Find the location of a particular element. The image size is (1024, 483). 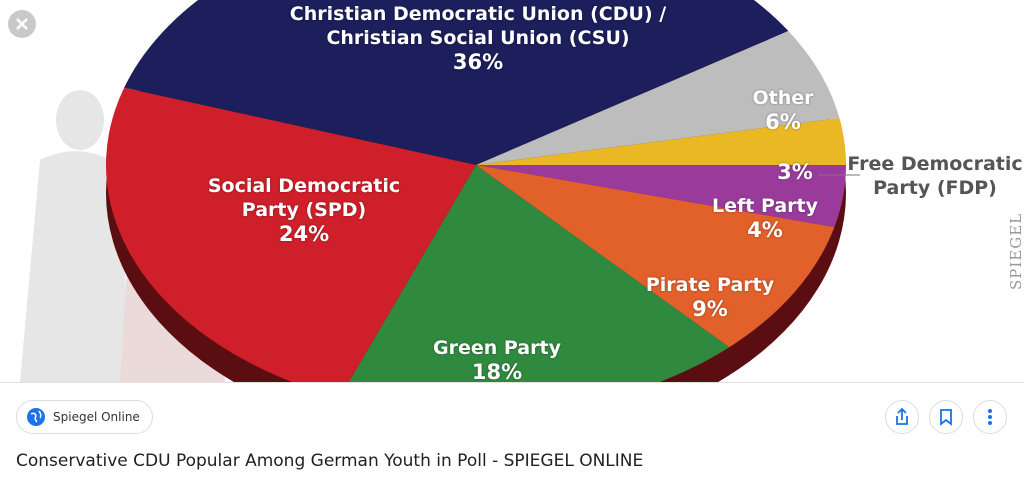

value-label: 4% is located at coordinates (765, 230).